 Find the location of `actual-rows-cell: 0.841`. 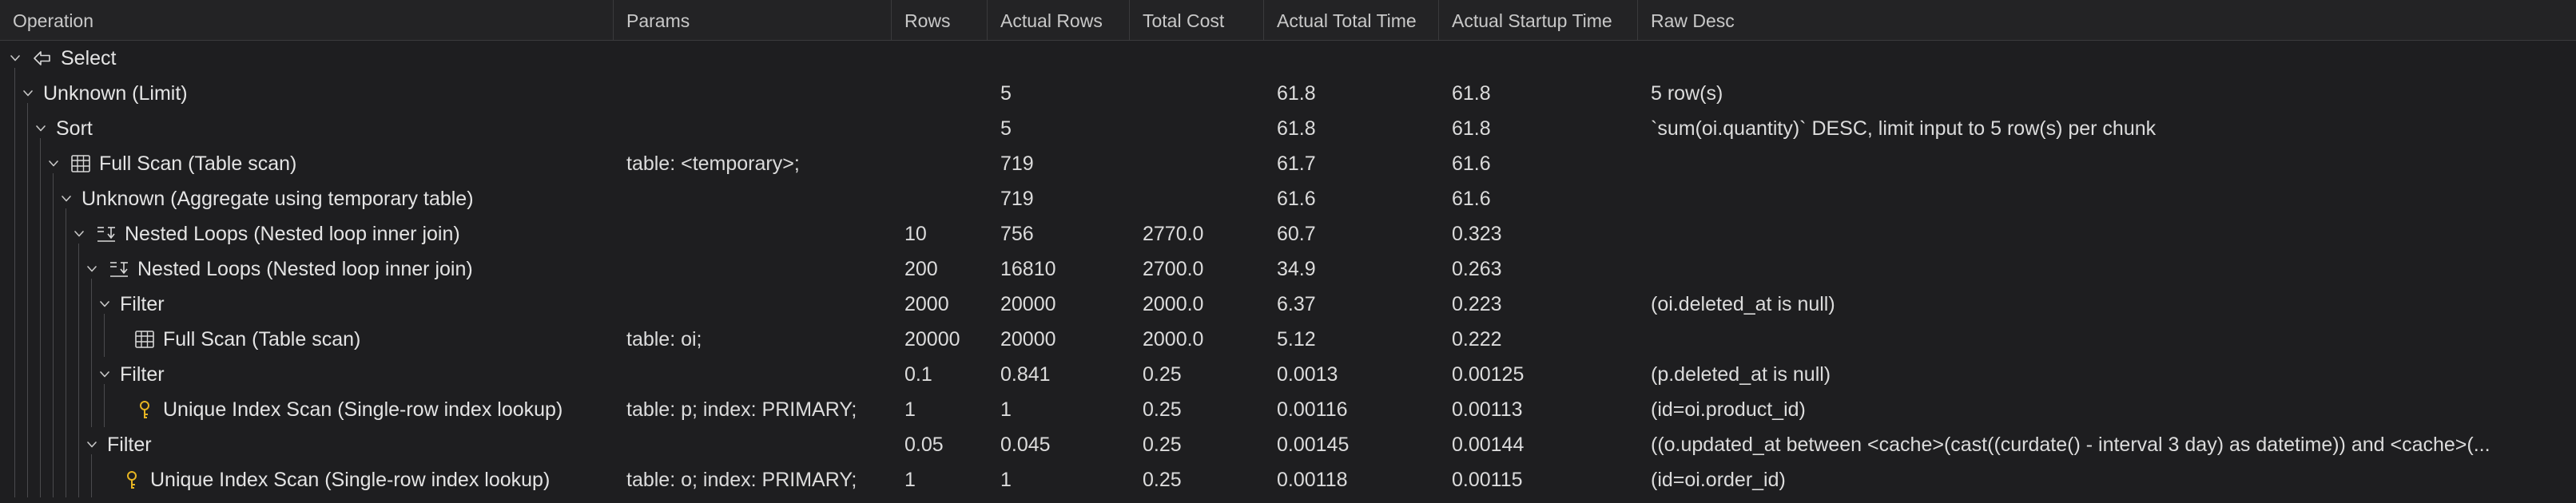

actual-rows-cell: 0.841 is located at coordinates (1025, 375).